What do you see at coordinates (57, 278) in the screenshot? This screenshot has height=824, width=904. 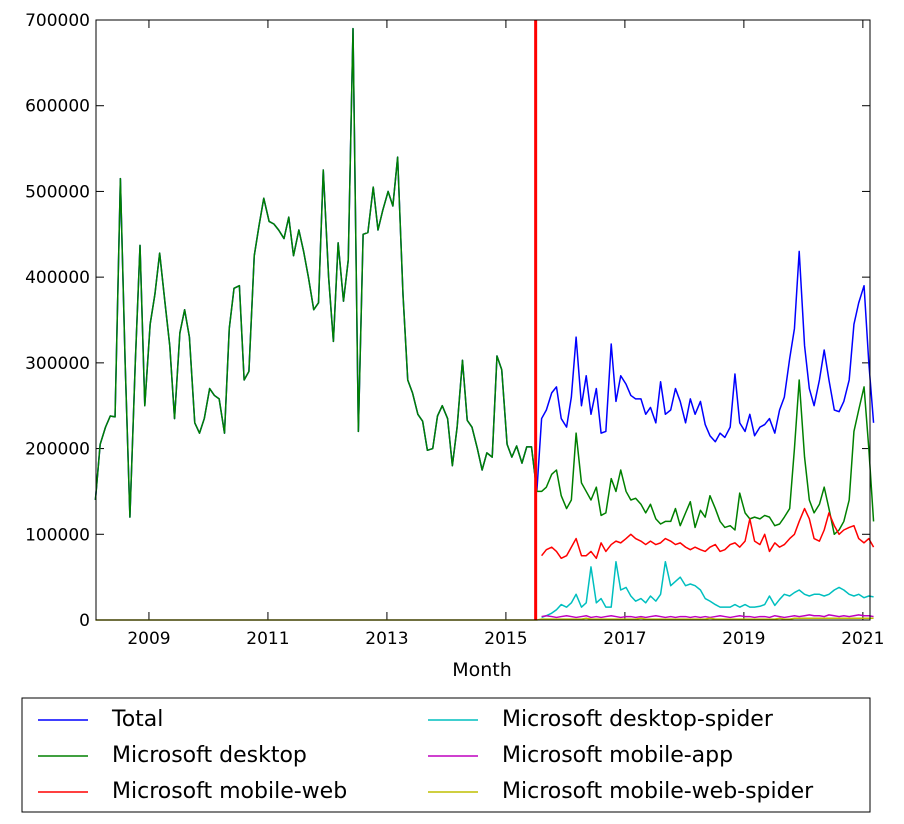 I see `y-tick-label: 400000` at bounding box center [57, 278].